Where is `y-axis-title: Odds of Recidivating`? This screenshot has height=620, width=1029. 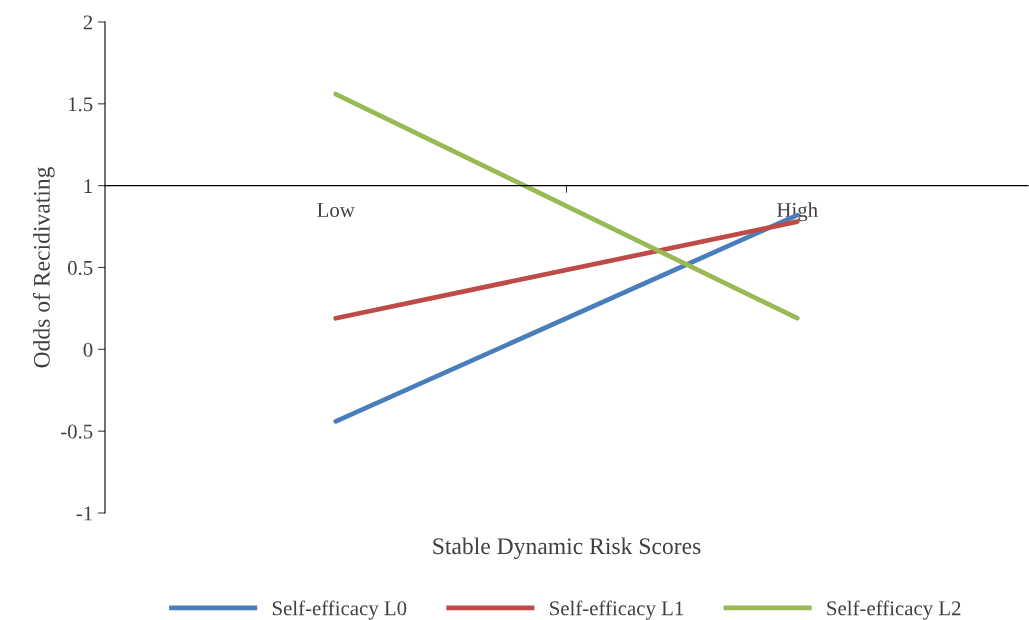
y-axis-title: Odds of Recidivating is located at coordinates (43, 267).